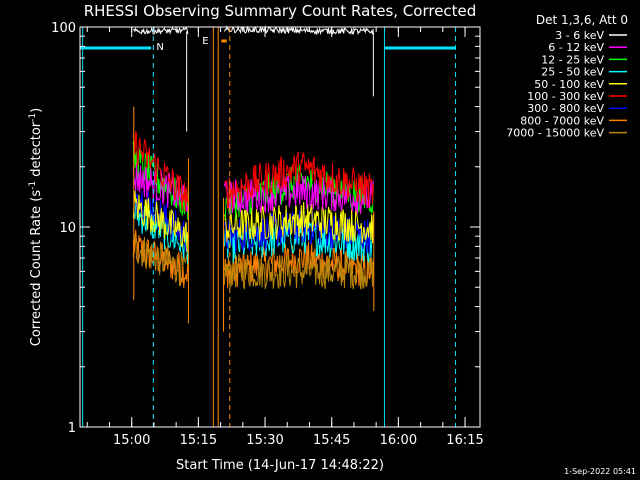 Image resolution: width=640 pixels, height=480 pixels. Describe the element at coordinates (36, 151) in the screenshot. I see `y-axis-label-mid: detector` at that location.